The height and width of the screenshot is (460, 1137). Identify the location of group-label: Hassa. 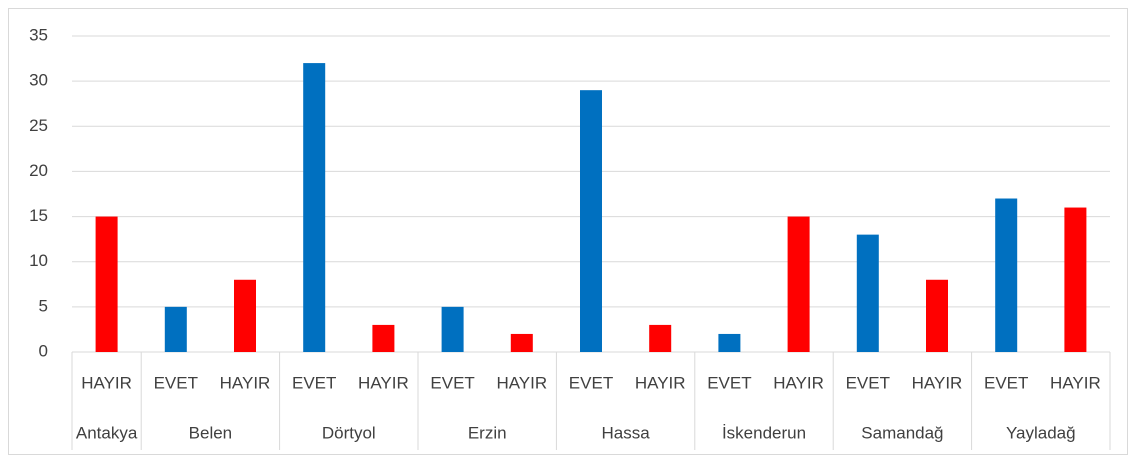
(626, 432).